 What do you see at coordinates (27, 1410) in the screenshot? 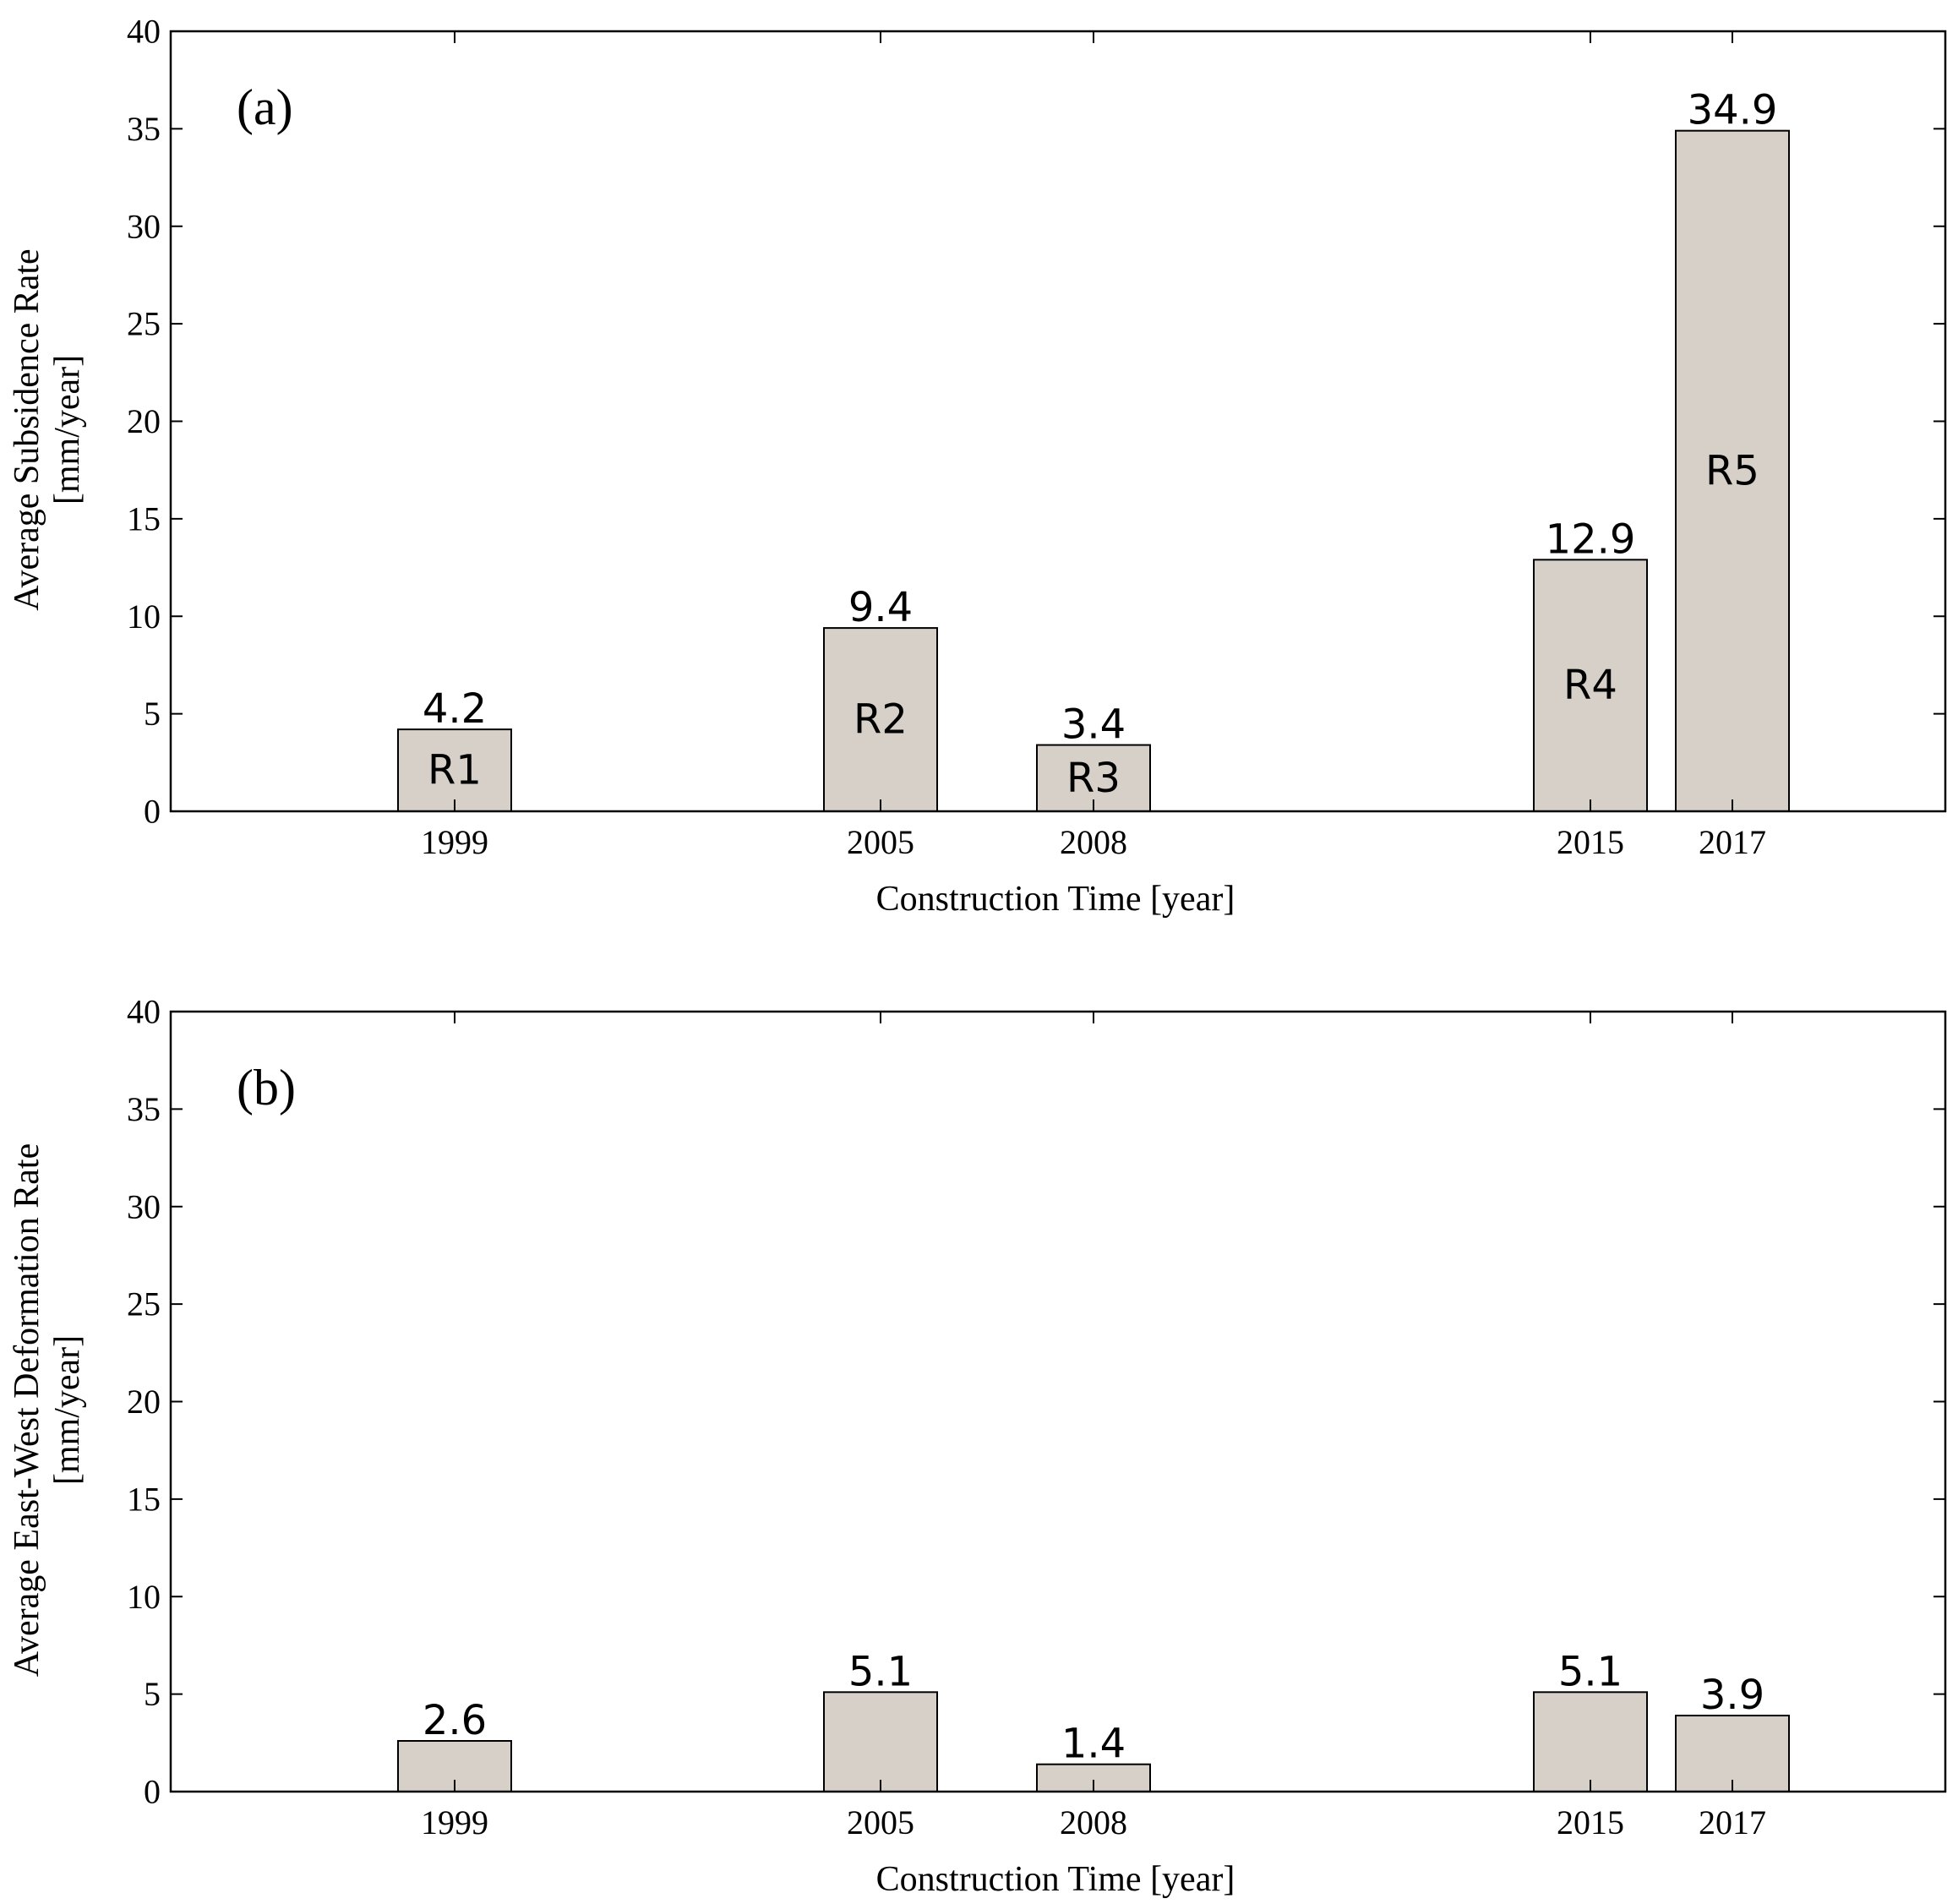
I see `y-axis-title-line: Average East-West Deformation Rate` at bounding box center [27, 1410].